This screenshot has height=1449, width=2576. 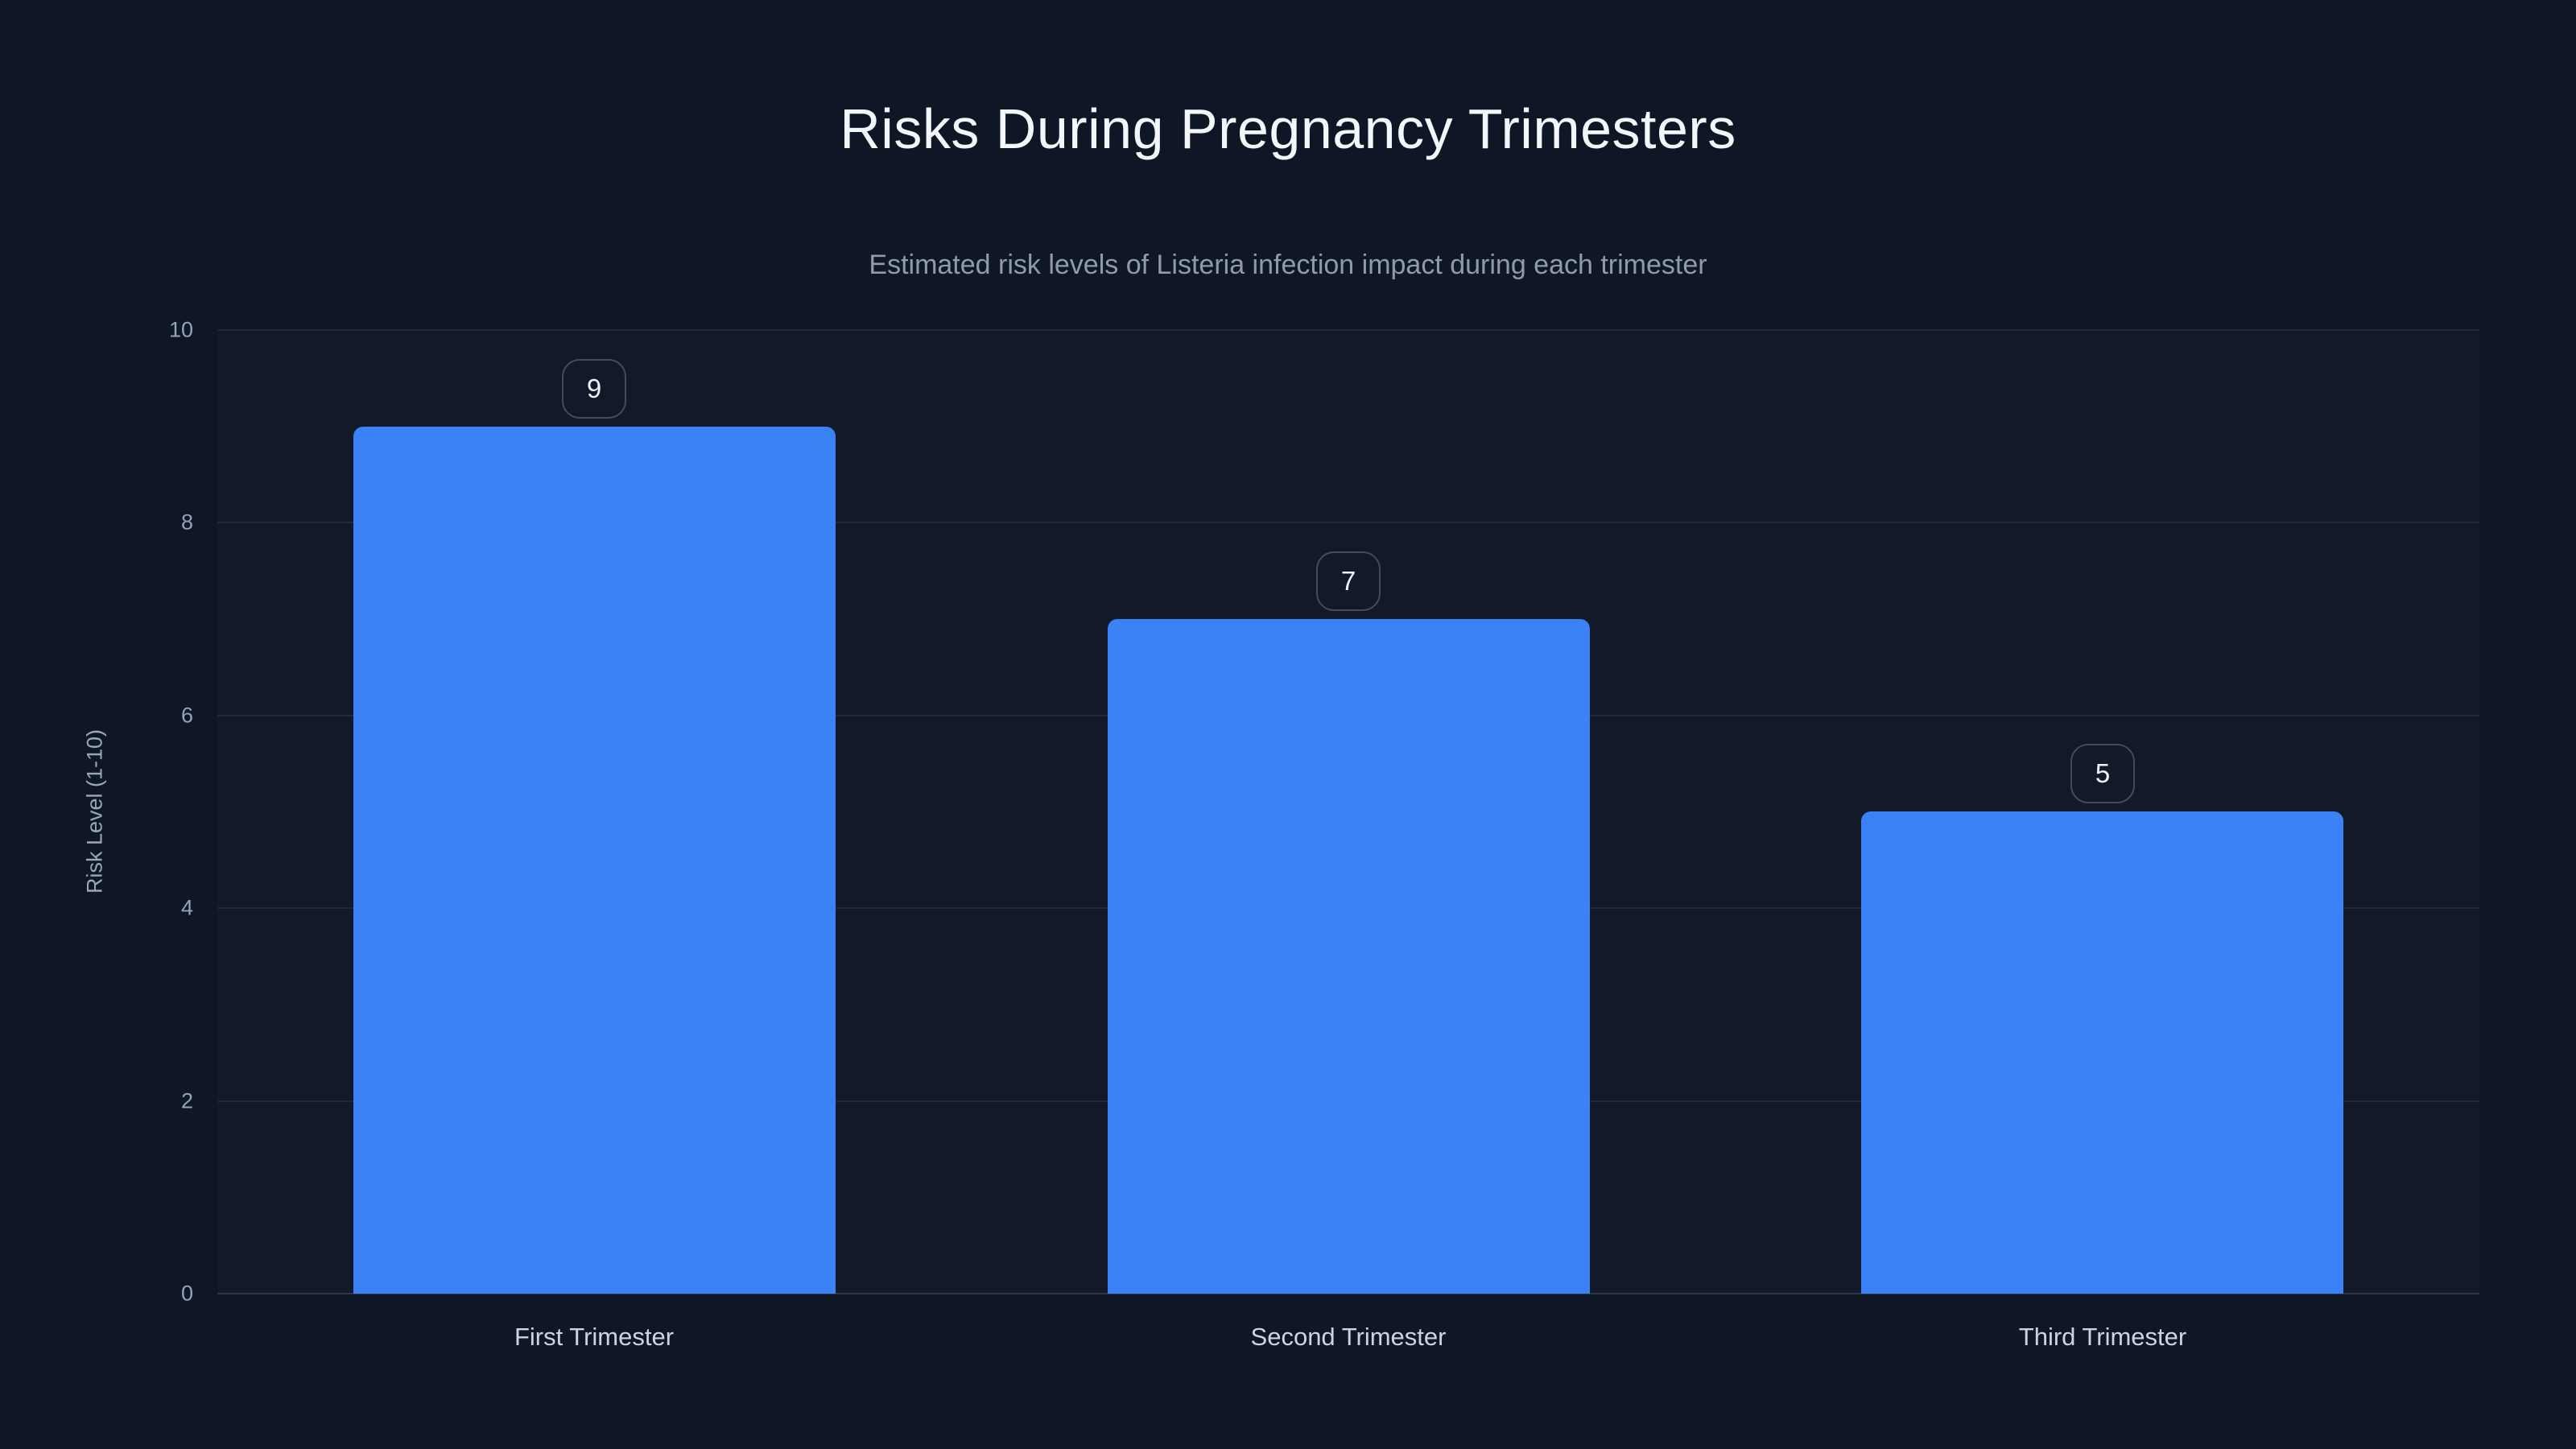 What do you see at coordinates (186, 522) in the screenshot?
I see `y-tick-label: 8` at bounding box center [186, 522].